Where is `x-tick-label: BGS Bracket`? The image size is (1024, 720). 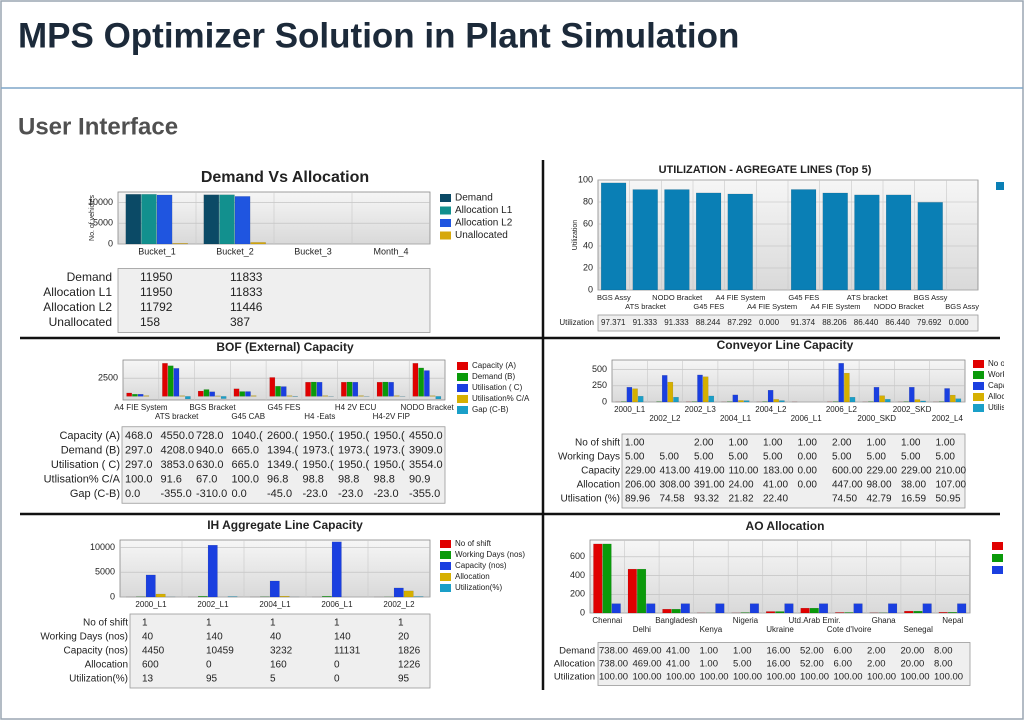 x-tick-label: BGS Bracket is located at coordinates (212, 407).